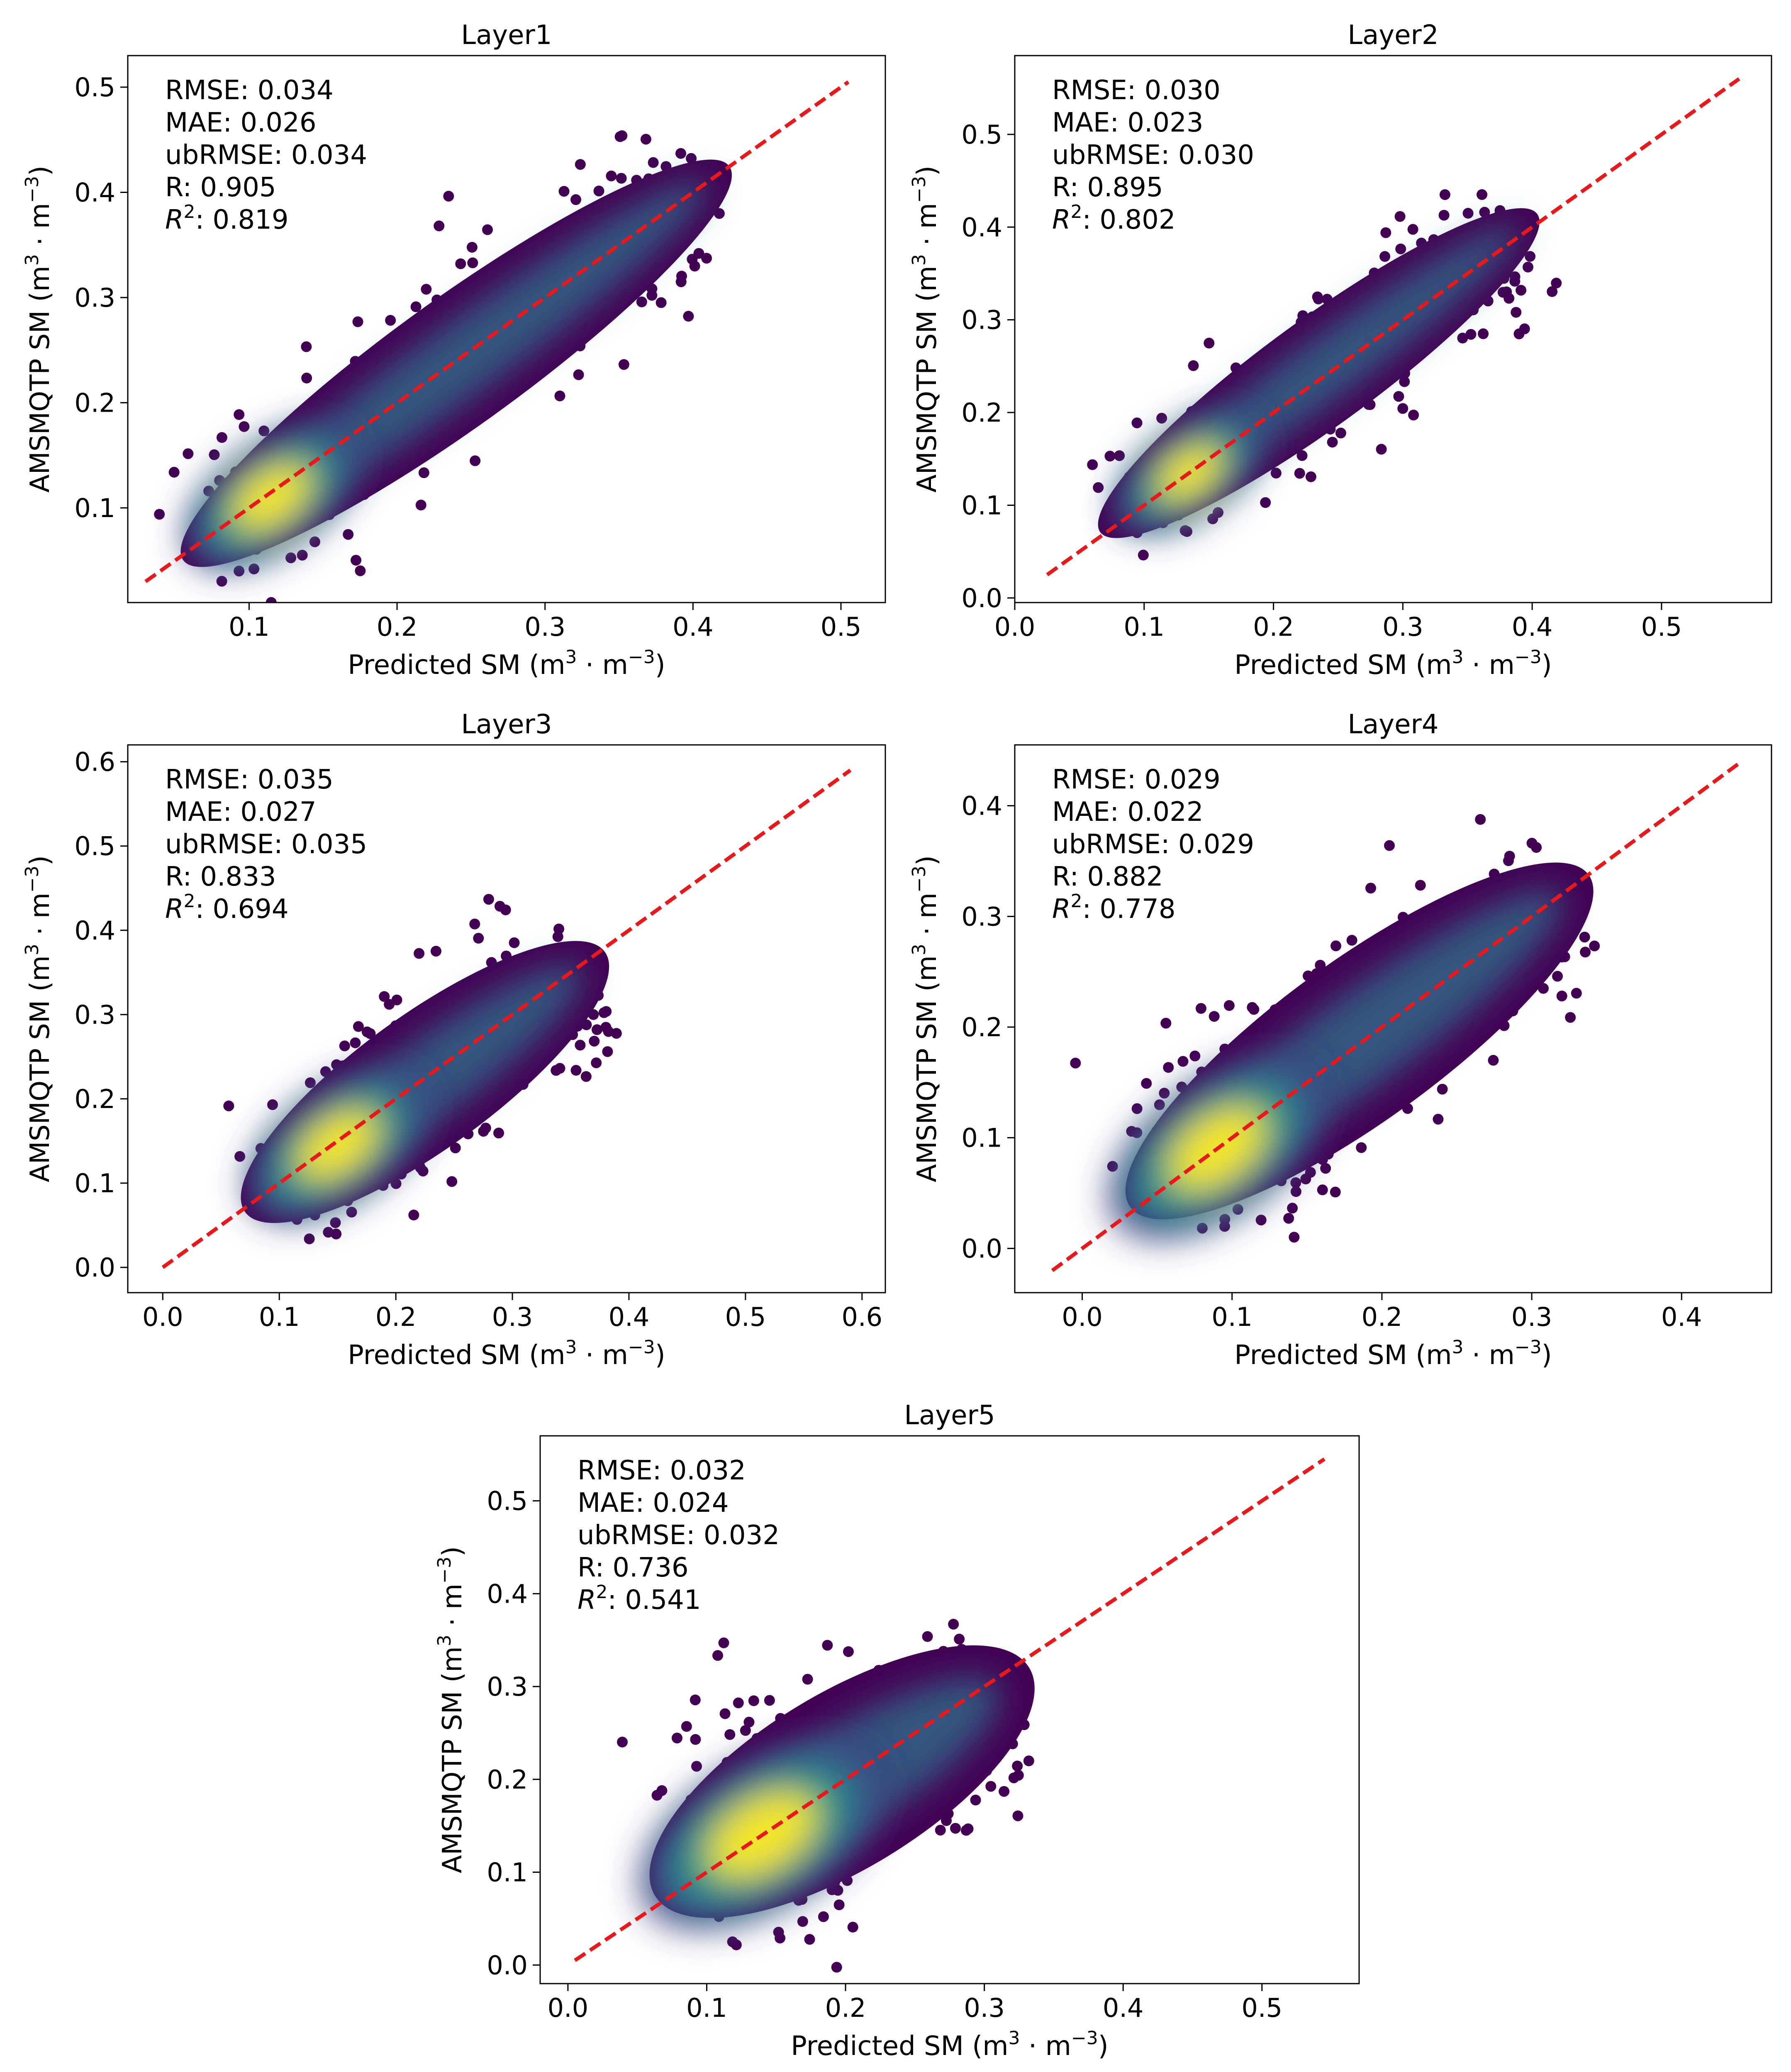  I want to click on y-label-part: ), so click(452, 1552).